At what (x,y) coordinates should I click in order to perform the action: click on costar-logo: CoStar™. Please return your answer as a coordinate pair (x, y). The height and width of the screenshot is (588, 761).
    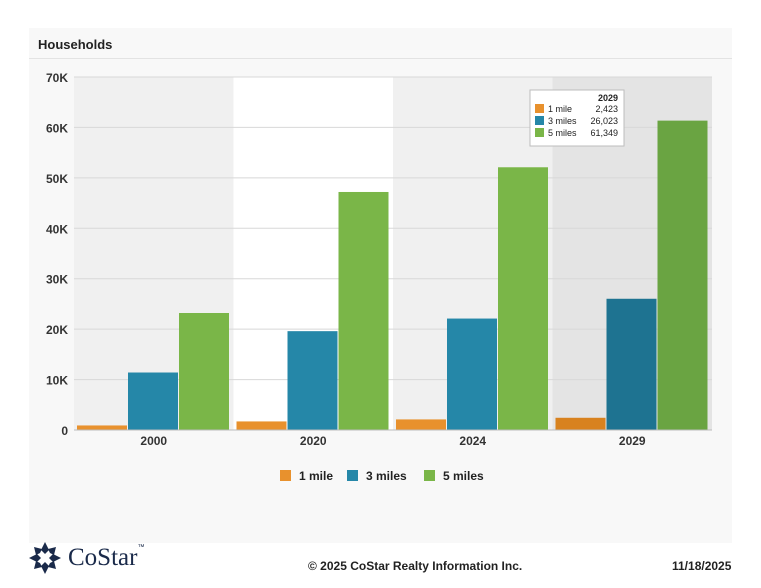
    Looking at the image, I should click on (86, 558).